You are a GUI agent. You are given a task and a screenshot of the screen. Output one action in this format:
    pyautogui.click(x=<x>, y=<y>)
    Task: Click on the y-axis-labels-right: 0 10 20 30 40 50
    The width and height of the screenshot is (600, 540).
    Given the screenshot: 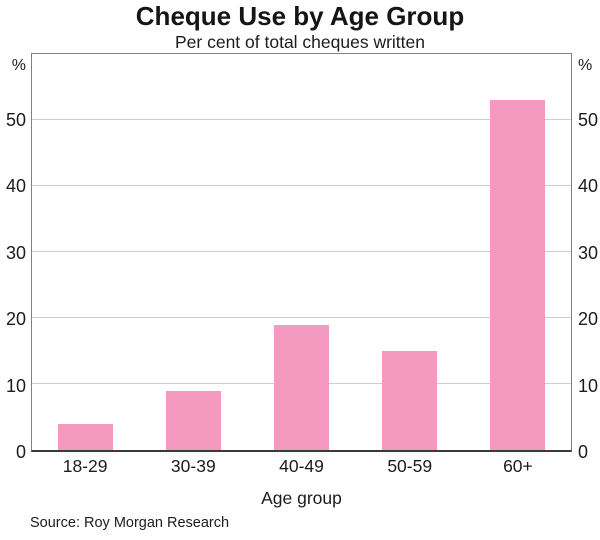 What is the action you would take?
    pyautogui.click(x=589, y=258)
    